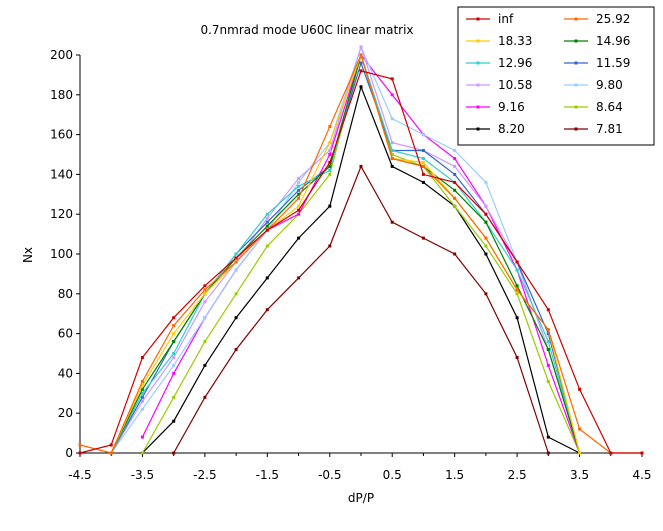 The image size is (663, 531). Describe the element at coordinates (61, 55) in the screenshot. I see `y-tick-label: 200` at that location.